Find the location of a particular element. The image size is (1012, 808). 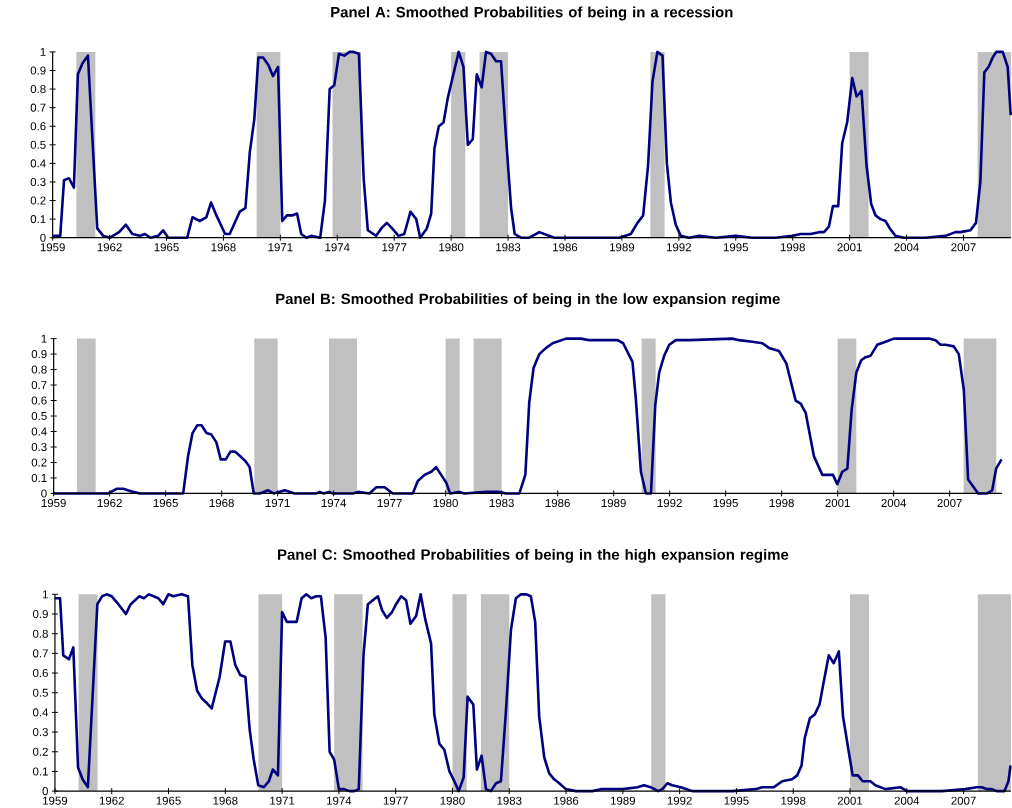

chart-title: Panel C: Smoothed Probabilities of being in the high expansion regime is located at coordinates (533, 555).